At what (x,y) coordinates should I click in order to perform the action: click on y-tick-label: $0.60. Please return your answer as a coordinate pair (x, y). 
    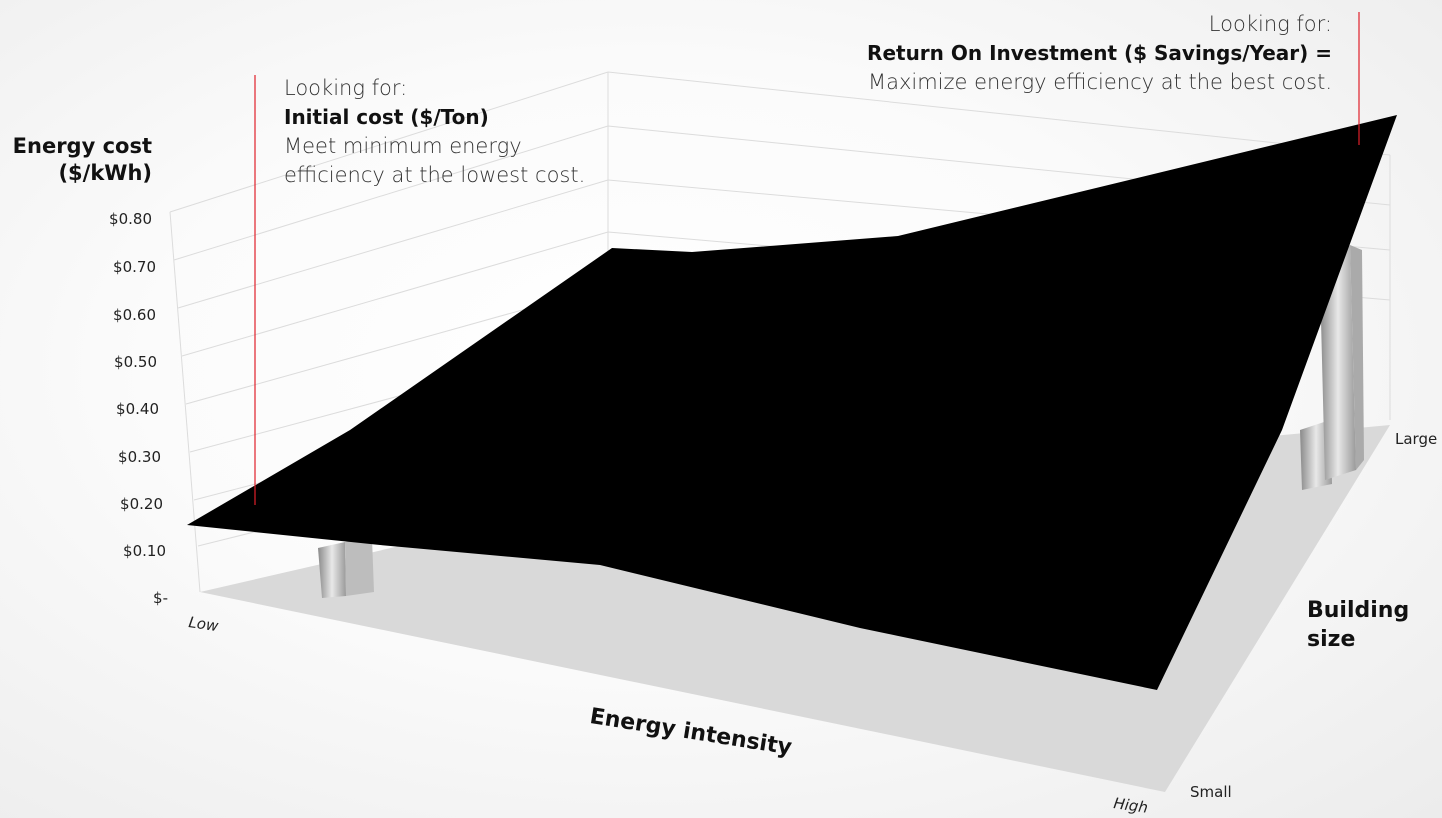
    Looking at the image, I should click on (134, 315).